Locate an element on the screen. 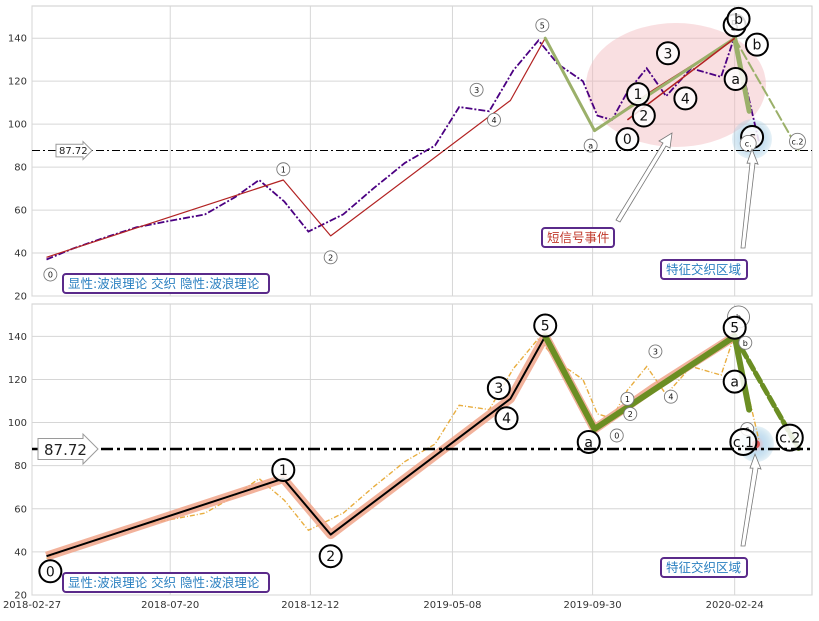 The image size is (819, 621). wave-label-text: c. is located at coordinates (748, 143).